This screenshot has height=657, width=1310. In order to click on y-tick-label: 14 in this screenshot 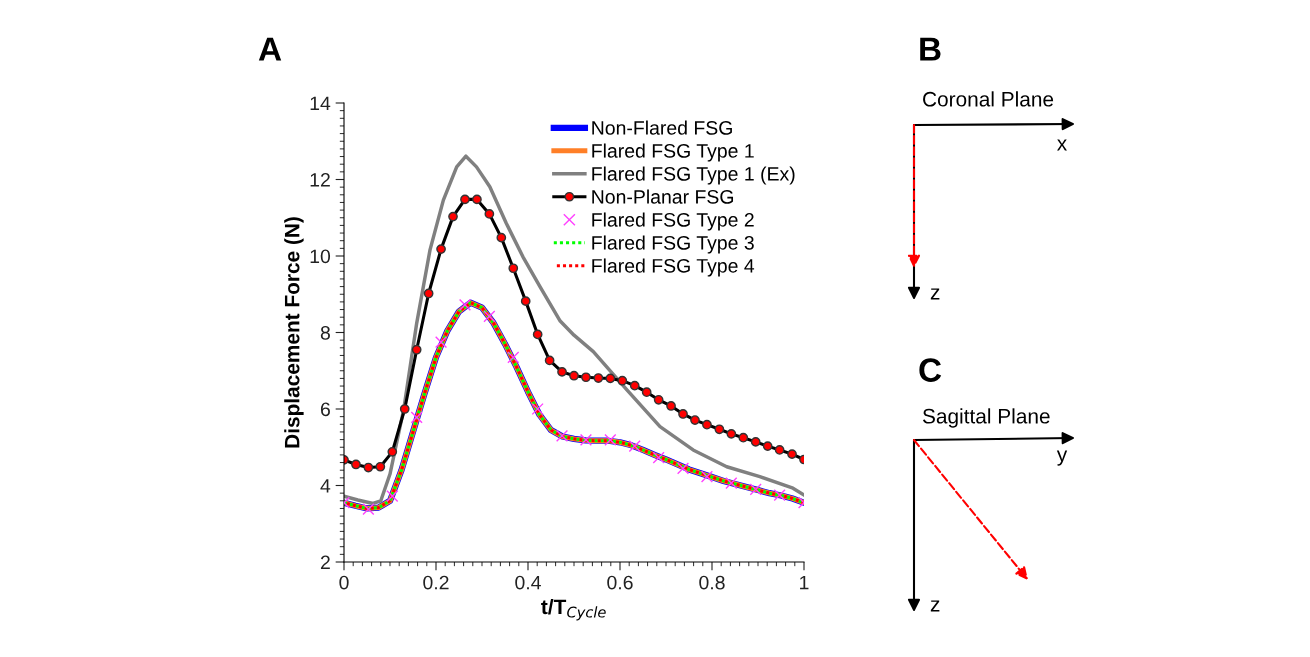, I will do `click(320, 103)`.